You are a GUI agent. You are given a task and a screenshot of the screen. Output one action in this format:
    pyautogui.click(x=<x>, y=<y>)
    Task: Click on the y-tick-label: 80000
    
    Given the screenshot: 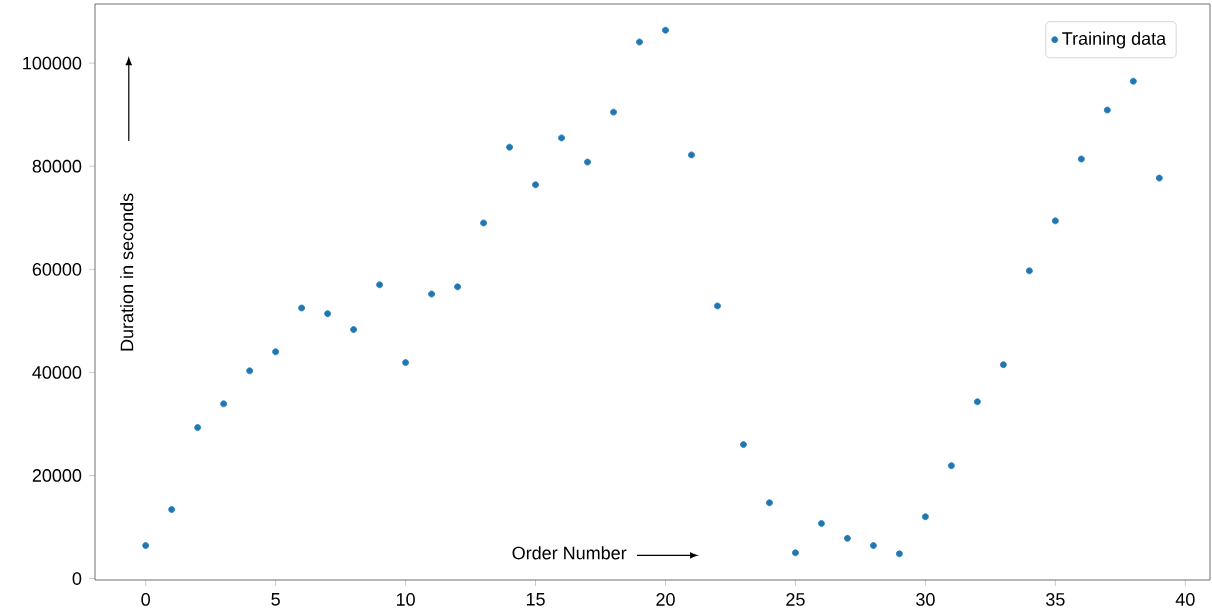 What is the action you would take?
    pyautogui.click(x=57, y=166)
    